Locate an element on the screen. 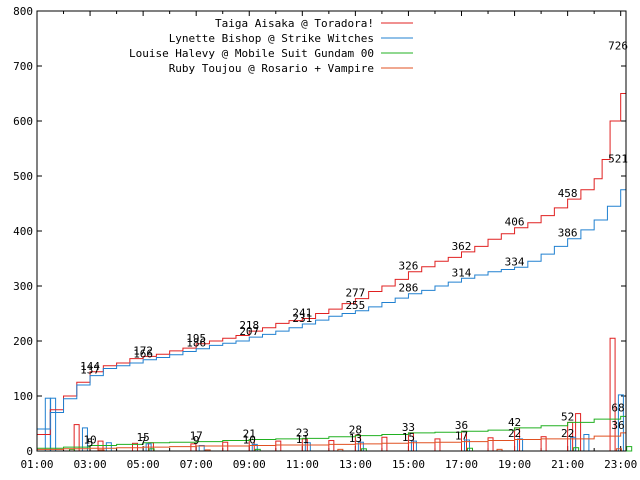 The width and height of the screenshot is (640, 480). data-label: 458 is located at coordinates (568, 193).